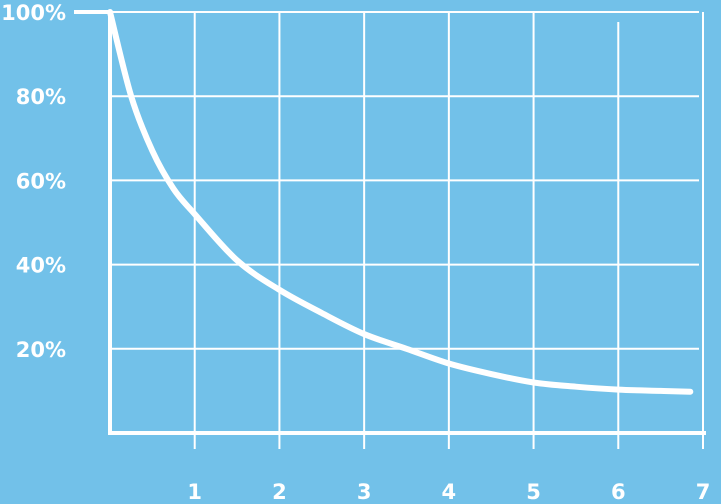 This screenshot has width=721, height=504. Describe the element at coordinates (279, 492) in the screenshot. I see `x-tick-label: 2` at that location.